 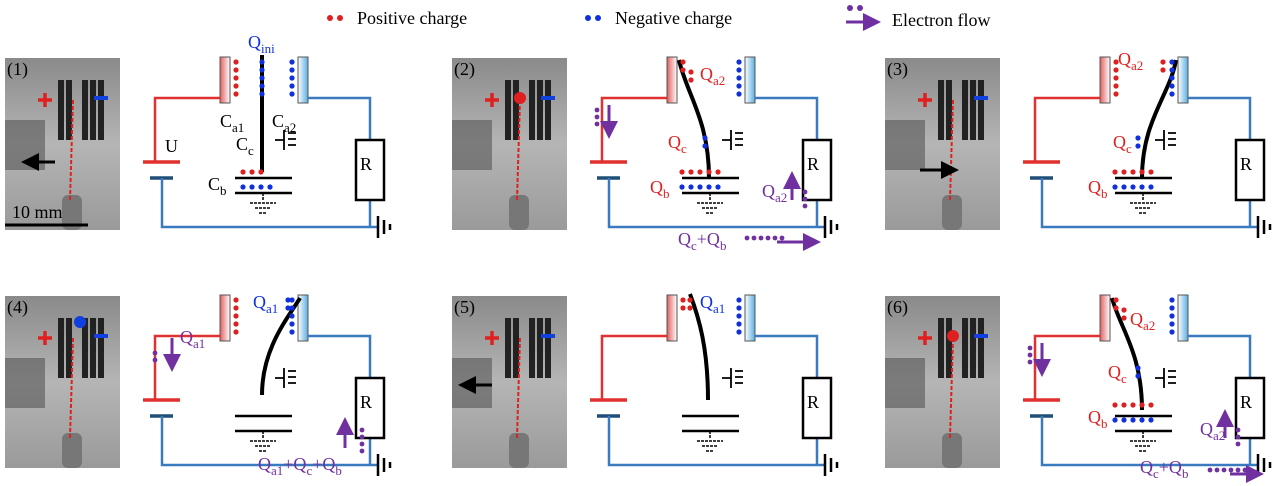 I want to click on label-main: R, so click(x=1246, y=164).